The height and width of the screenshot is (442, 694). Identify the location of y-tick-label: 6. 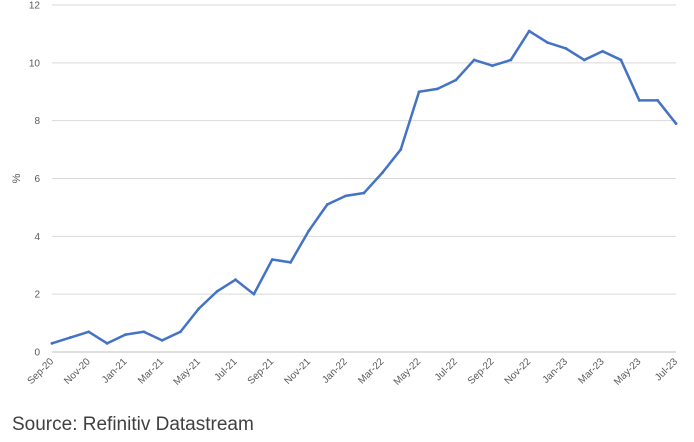
(37, 179).